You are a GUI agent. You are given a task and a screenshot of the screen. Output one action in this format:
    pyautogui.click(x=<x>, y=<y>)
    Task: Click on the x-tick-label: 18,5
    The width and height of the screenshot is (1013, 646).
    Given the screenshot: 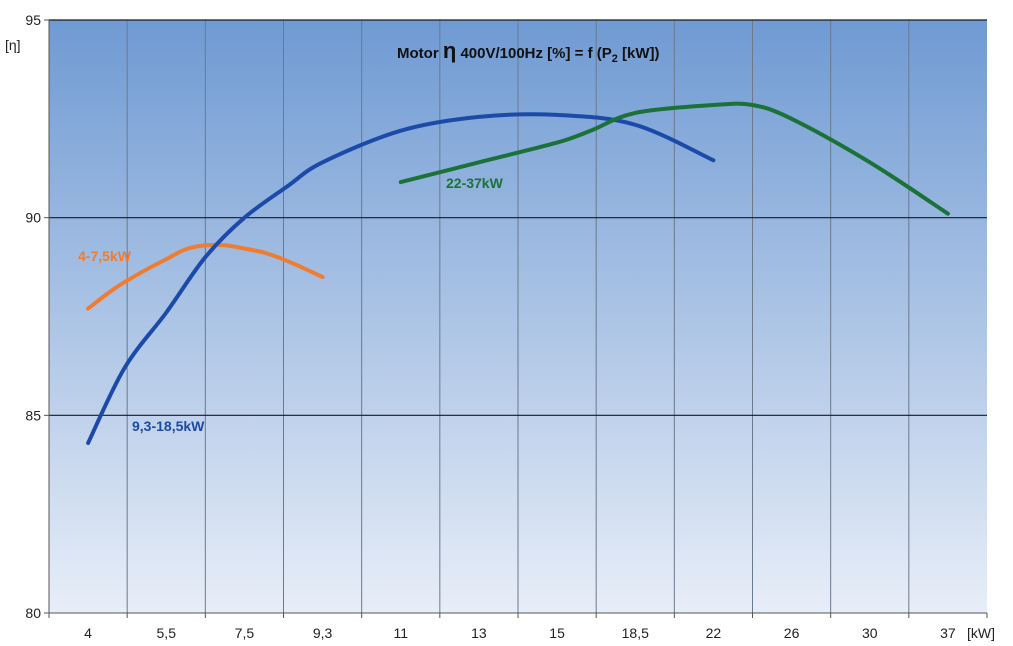 What is the action you would take?
    pyautogui.click(x=635, y=633)
    